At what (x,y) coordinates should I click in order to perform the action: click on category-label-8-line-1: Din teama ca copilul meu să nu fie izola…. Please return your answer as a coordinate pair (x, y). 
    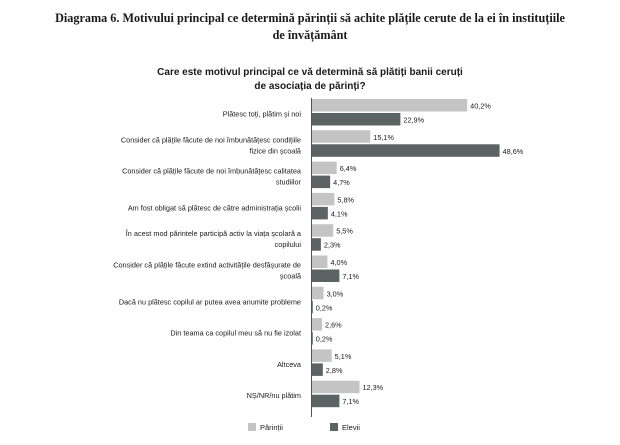
    Looking at the image, I should click on (235, 333).